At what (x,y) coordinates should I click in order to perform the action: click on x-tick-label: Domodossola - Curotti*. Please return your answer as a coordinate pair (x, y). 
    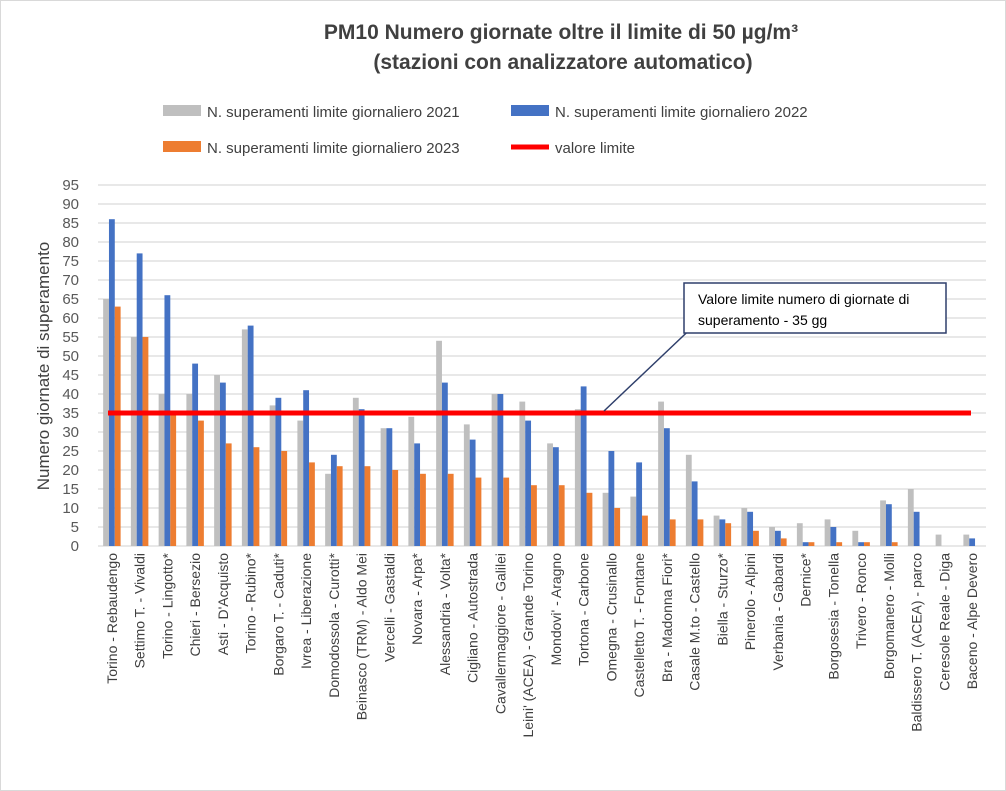
    Looking at the image, I should click on (334, 624).